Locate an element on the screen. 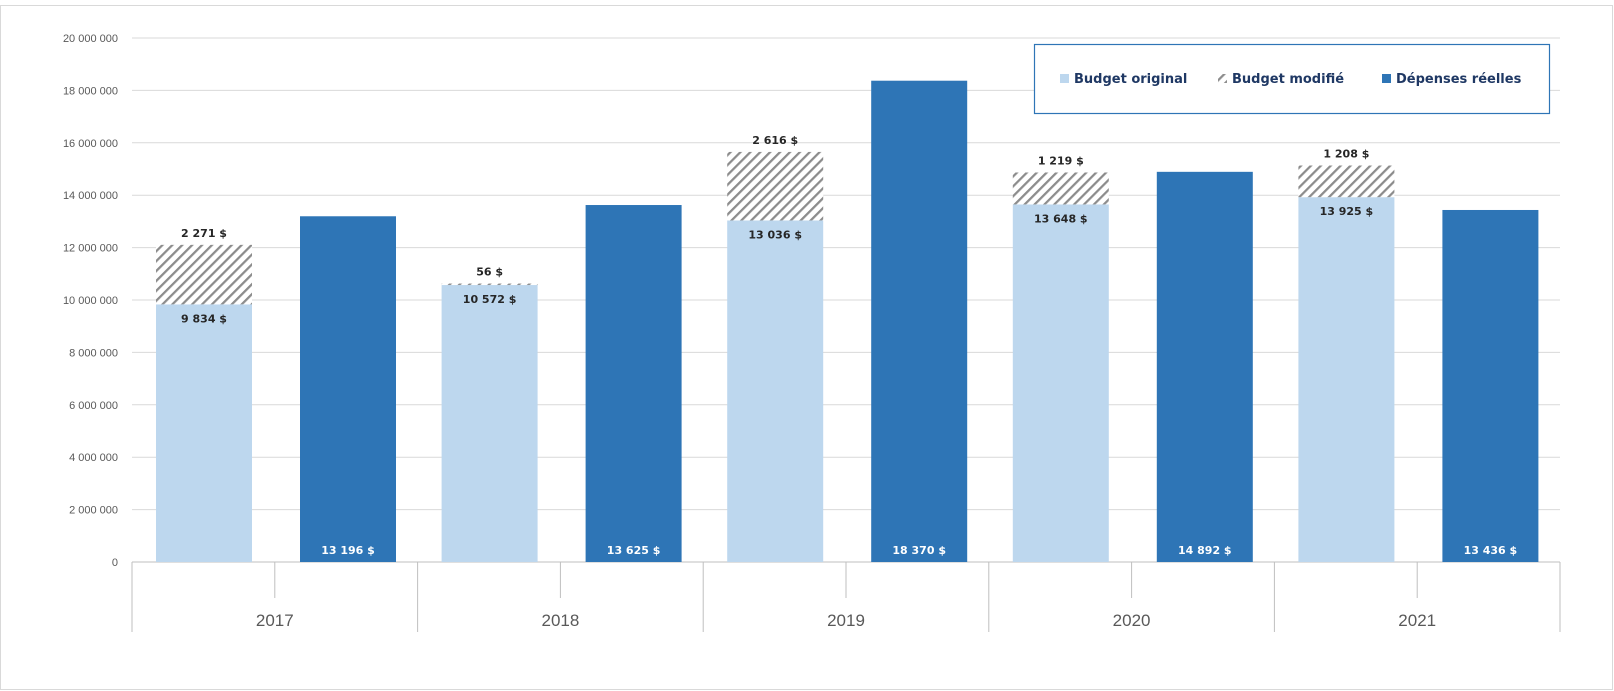 This screenshot has width=1614, height=691. data-label-budget-original: 13 648 $ is located at coordinates (1061, 218).